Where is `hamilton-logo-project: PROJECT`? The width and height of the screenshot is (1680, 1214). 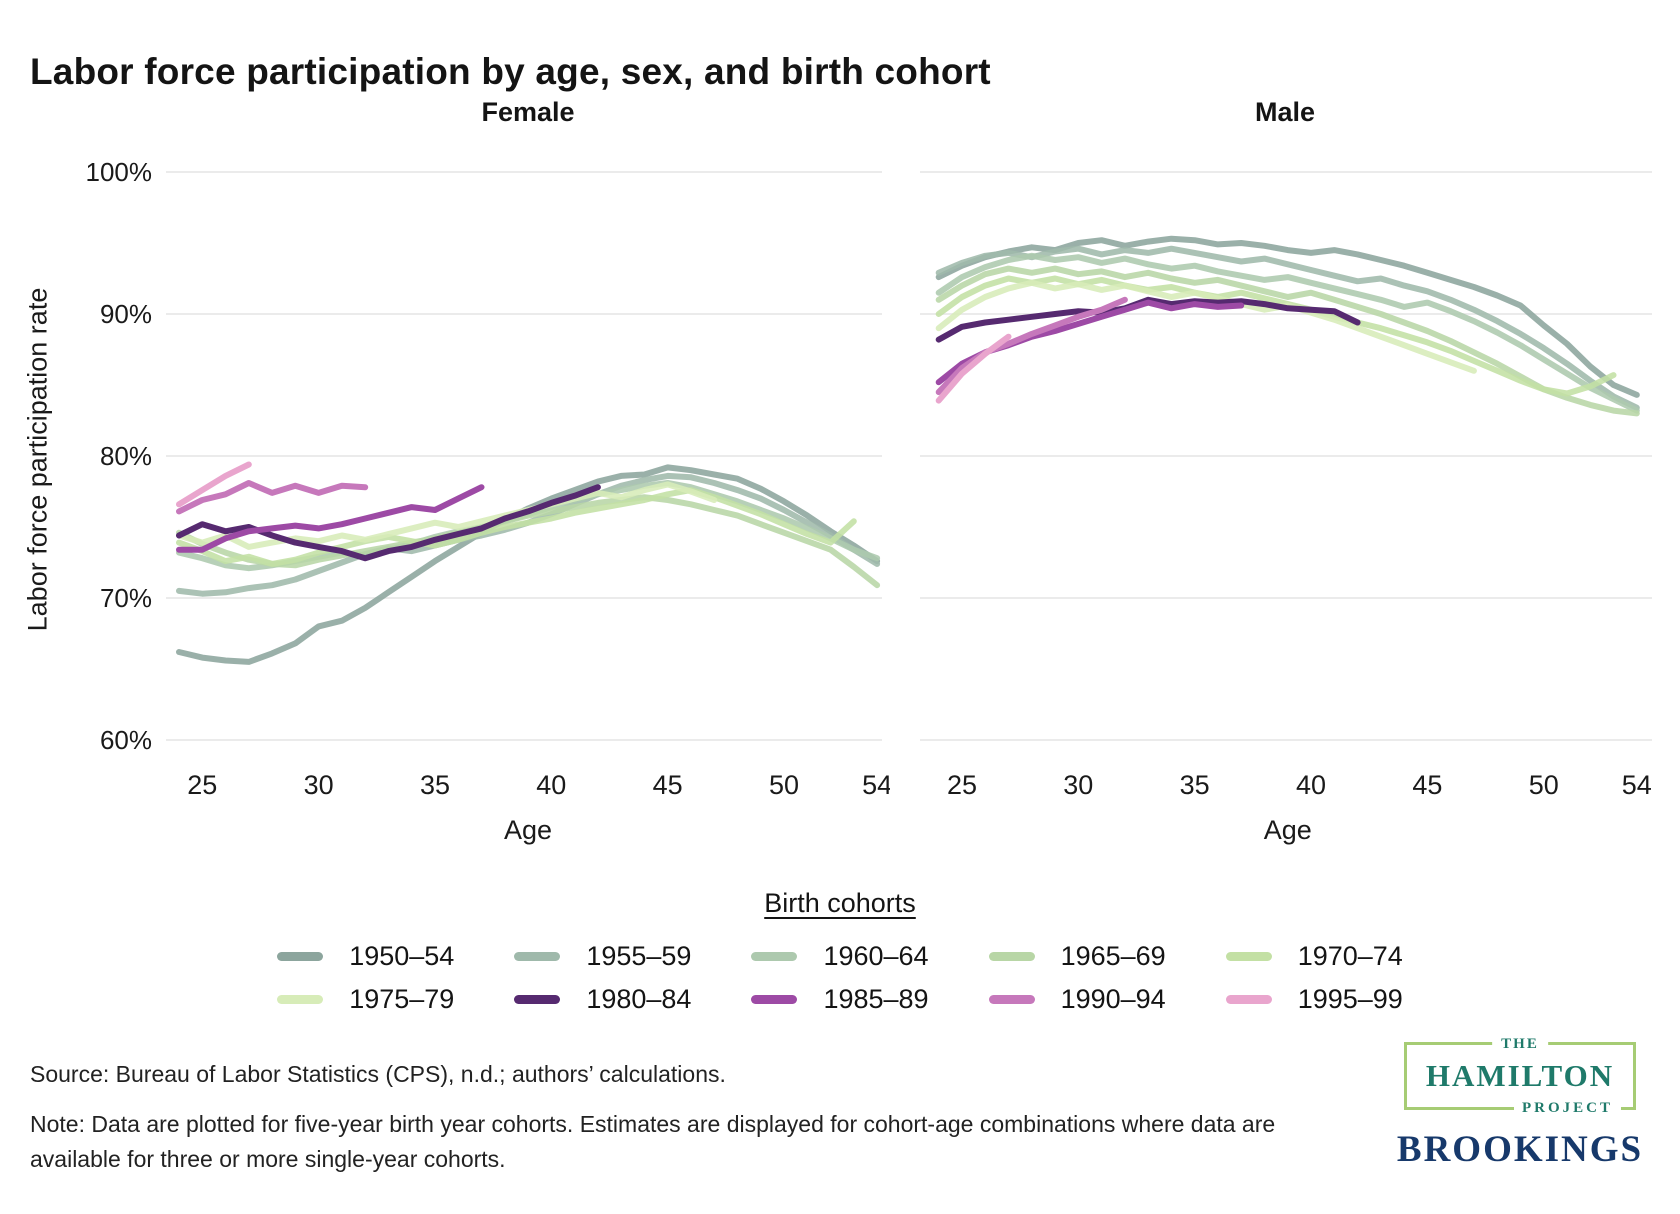
hamilton-logo-project: PROJECT is located at coordinates (1567, 1108).